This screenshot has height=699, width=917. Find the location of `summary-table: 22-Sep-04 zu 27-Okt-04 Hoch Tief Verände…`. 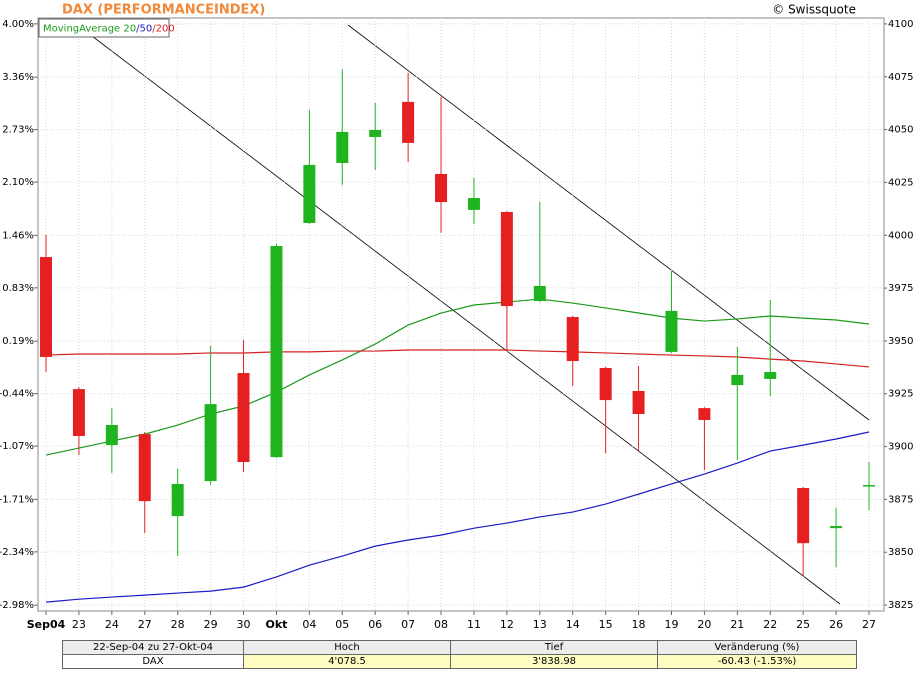

summary-table: 22-Sep-04 zu 27-Okt-04 Hoch Tief Verände… is located at coordinates (459, 654).